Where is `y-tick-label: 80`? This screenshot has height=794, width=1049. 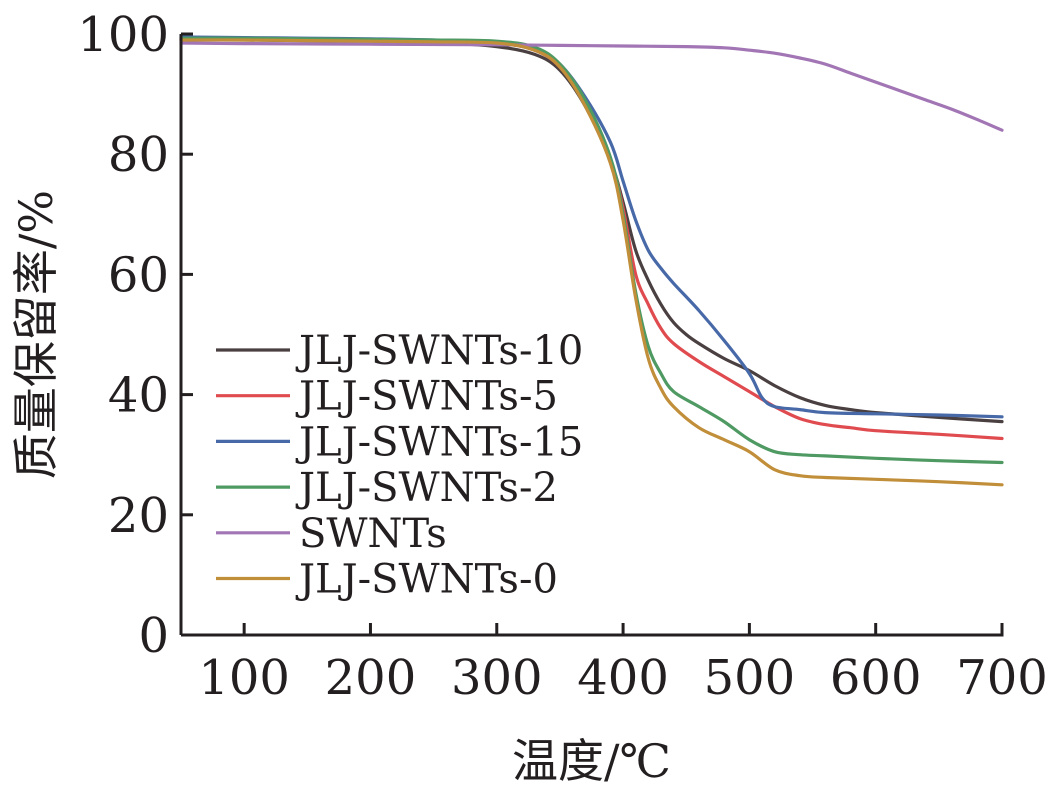
y-tick-label: 80 is located at coordinates (138, 155).